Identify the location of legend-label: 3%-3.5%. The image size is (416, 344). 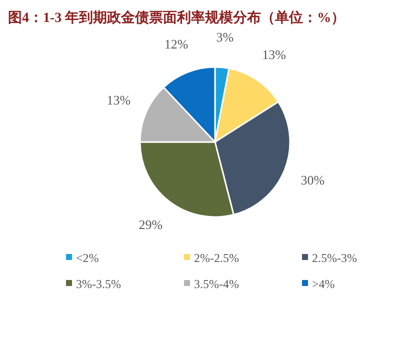
(98, 284).